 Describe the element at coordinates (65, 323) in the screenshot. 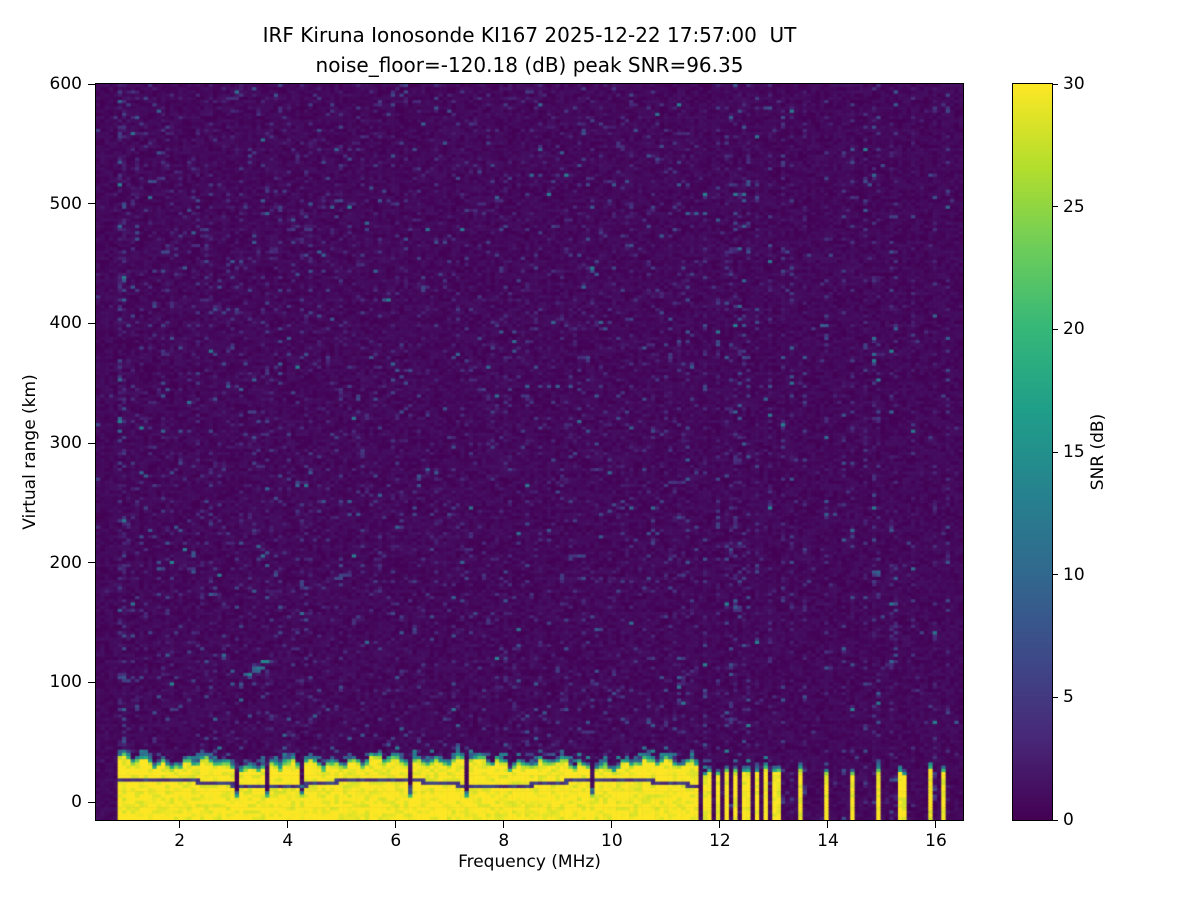

I see `y-tick-label: 400` at that location.